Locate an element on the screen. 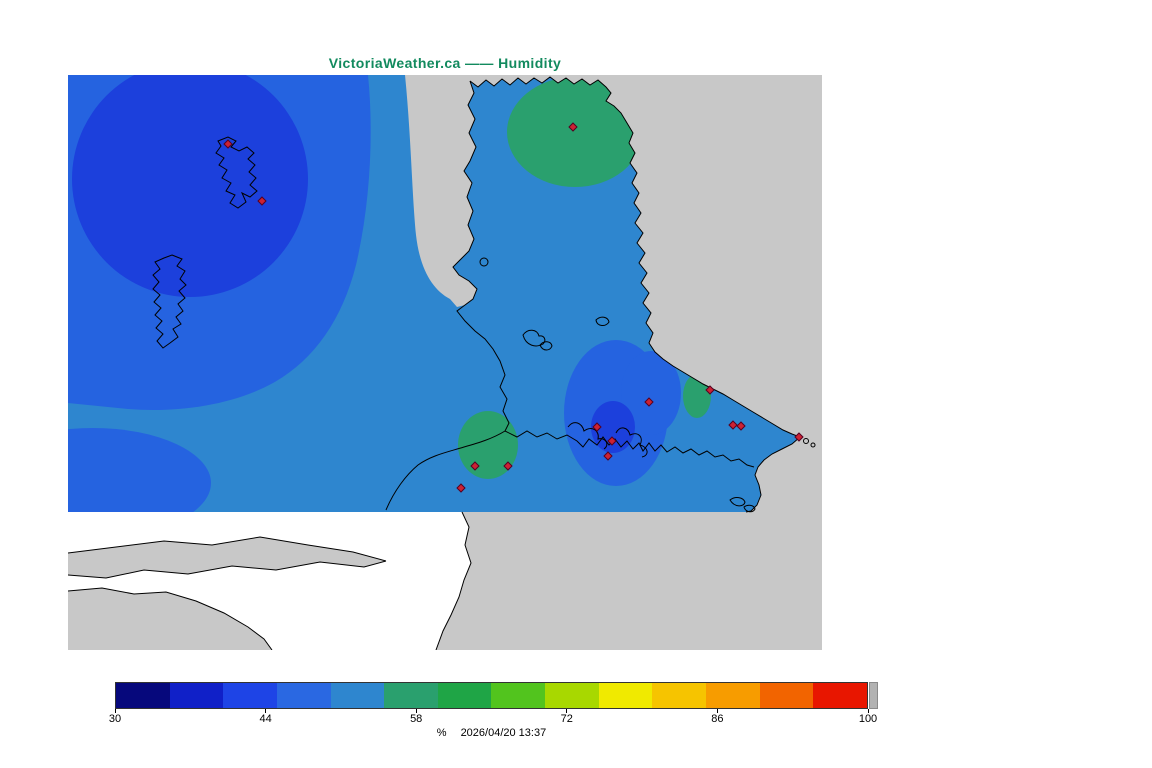 The image size is (1152, 768). colorbar-tick-labels: 30 44 58 72 86 100 is located at coordinates (493, 720).